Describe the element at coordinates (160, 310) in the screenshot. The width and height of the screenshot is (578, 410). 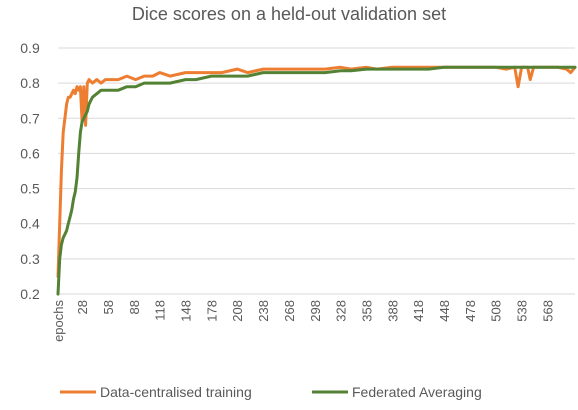
I see `x-tick-label: 118` at that location.